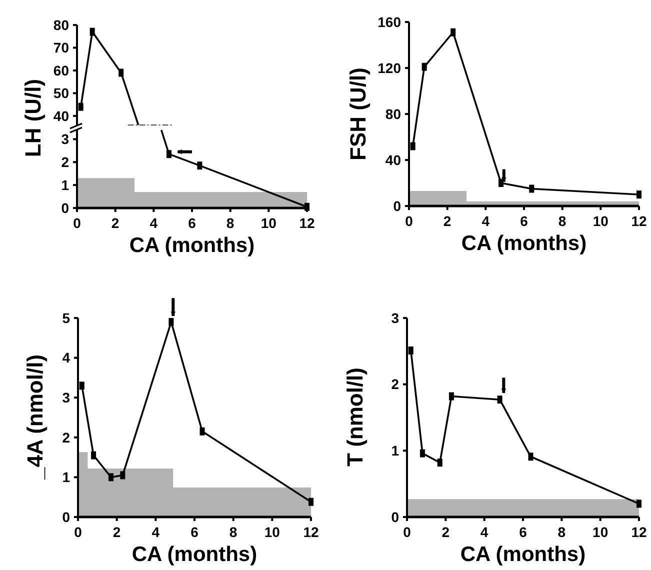 The width and height of the screenshot is (651, 570). What do you see at coordinates (61, 93) in the screenshot?
I see `y-tick-label: 50` at bounding box center [61, 93].